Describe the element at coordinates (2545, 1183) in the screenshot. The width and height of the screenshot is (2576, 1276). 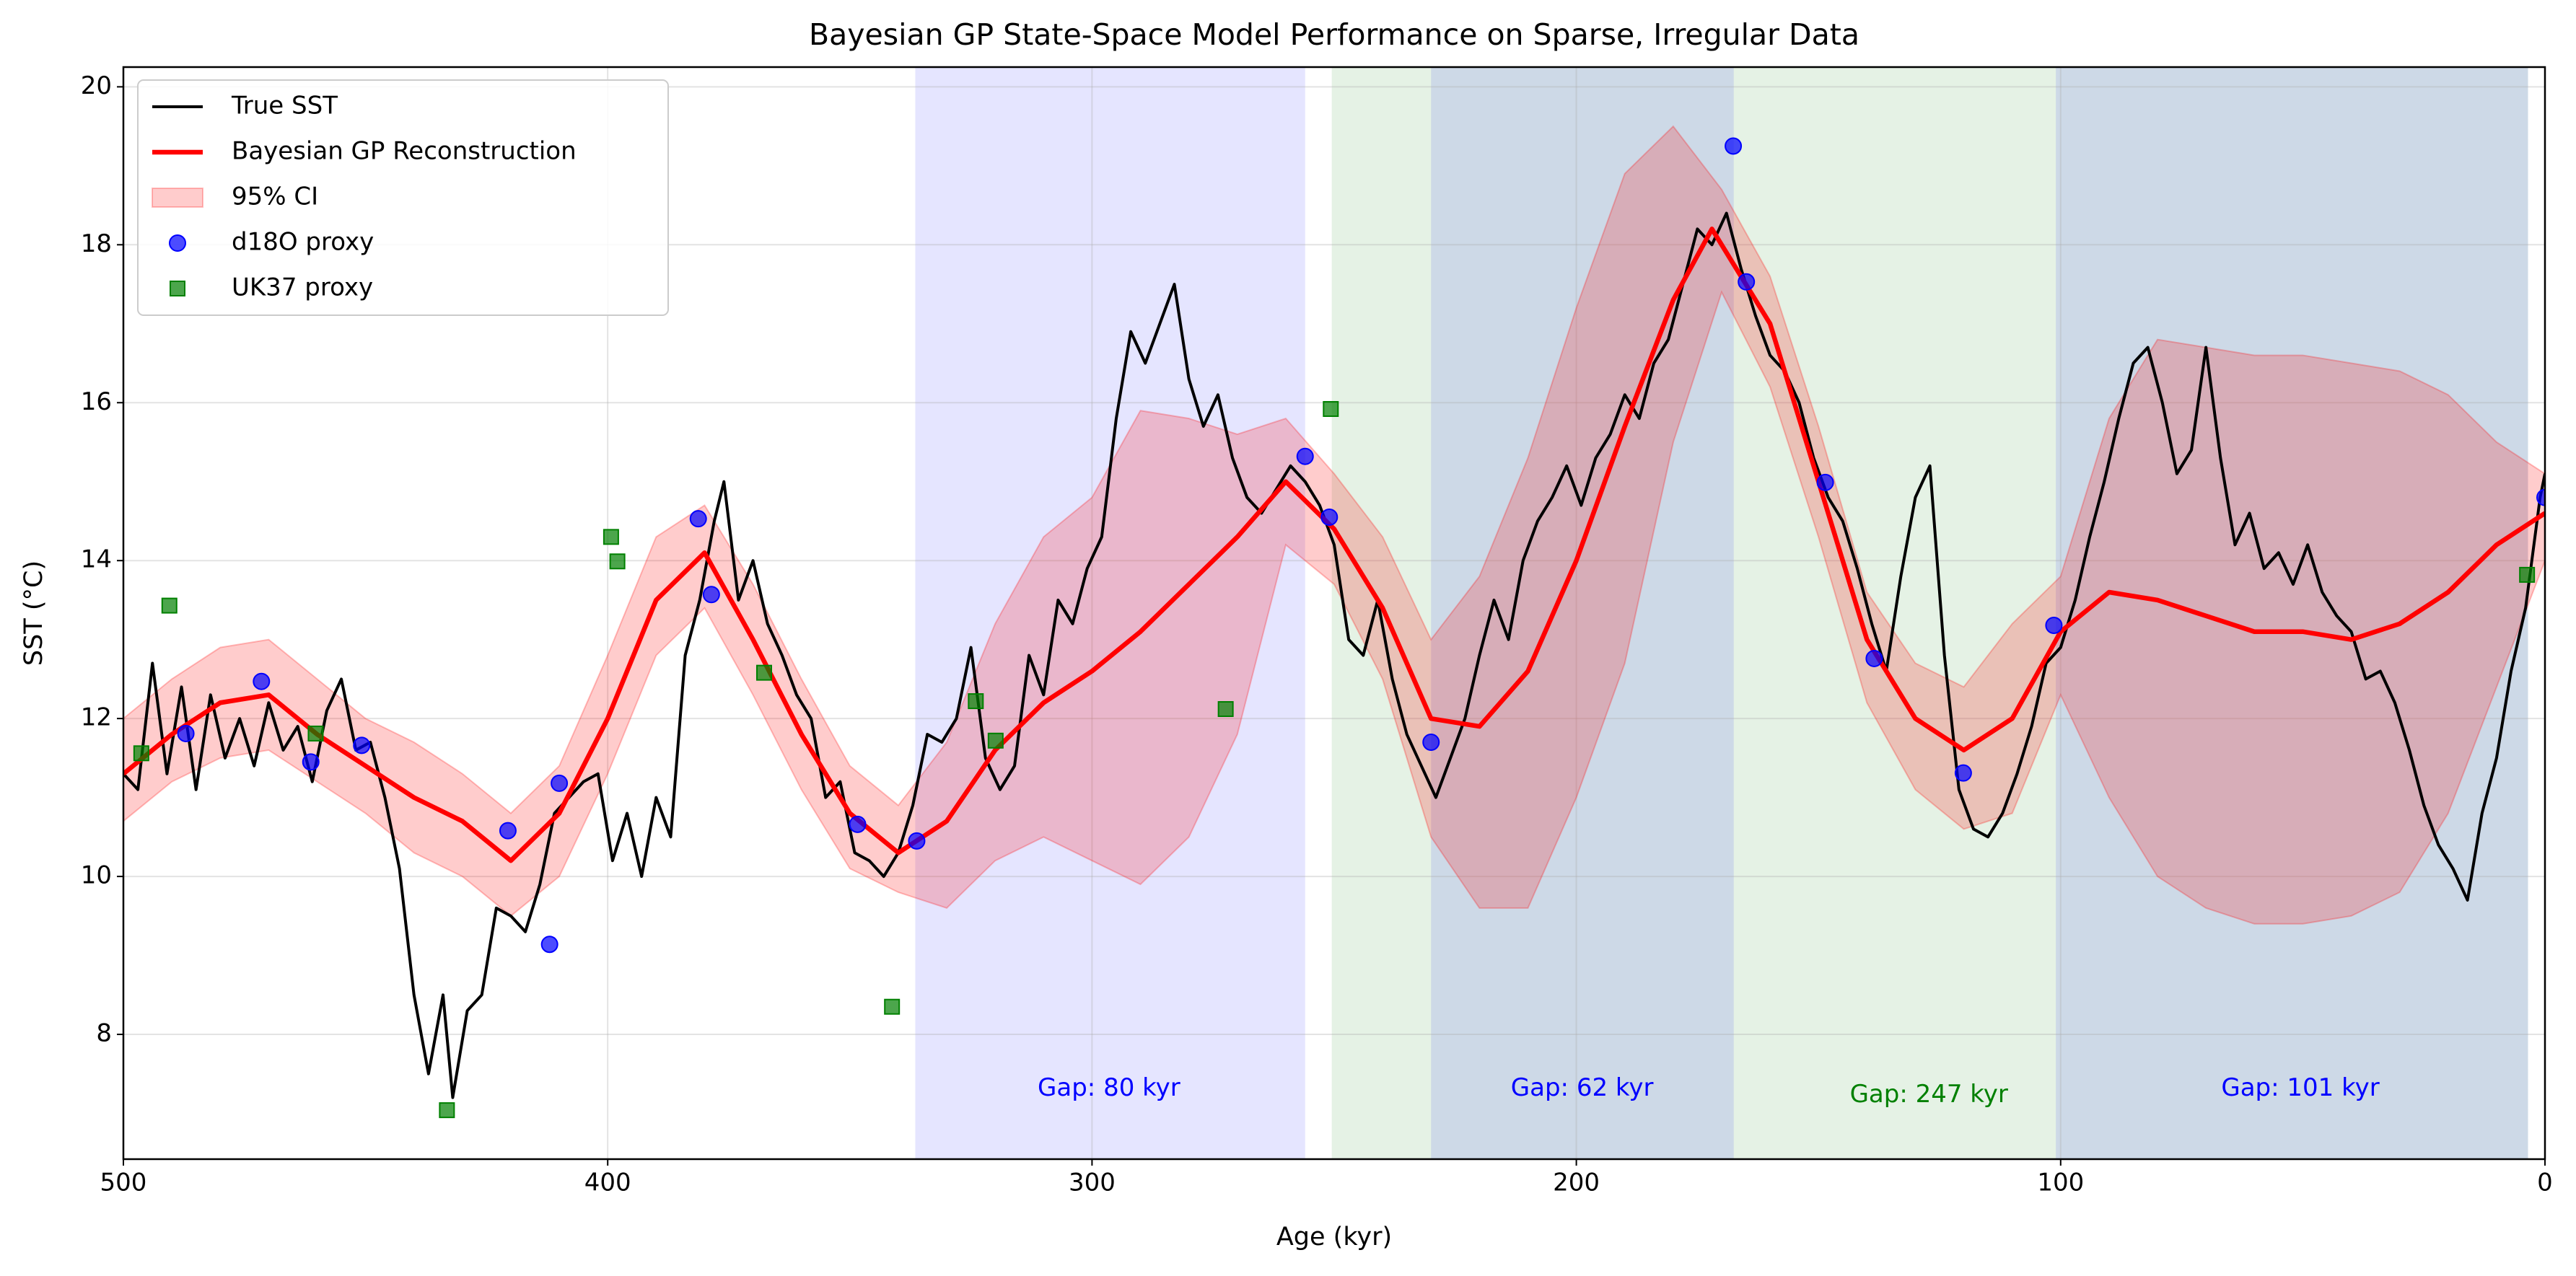
I see `x-tick-label: 0` at that location.